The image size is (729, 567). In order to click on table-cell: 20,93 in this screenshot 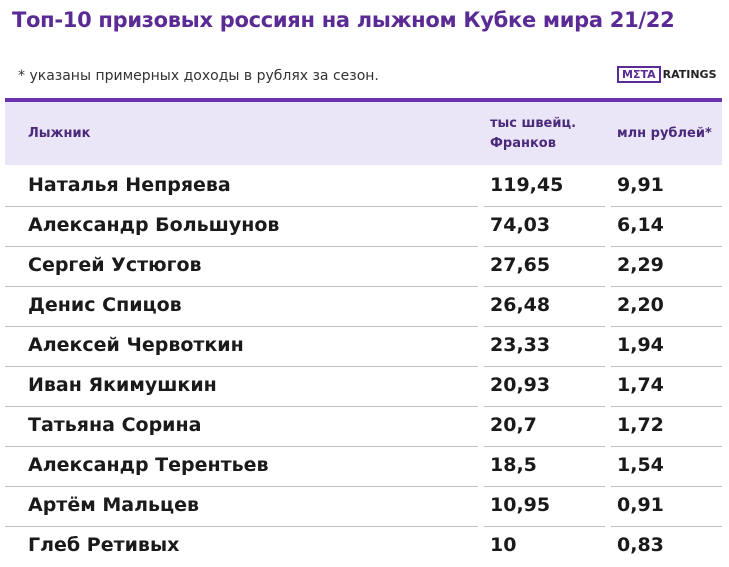, I will do `click(520, 385)`.